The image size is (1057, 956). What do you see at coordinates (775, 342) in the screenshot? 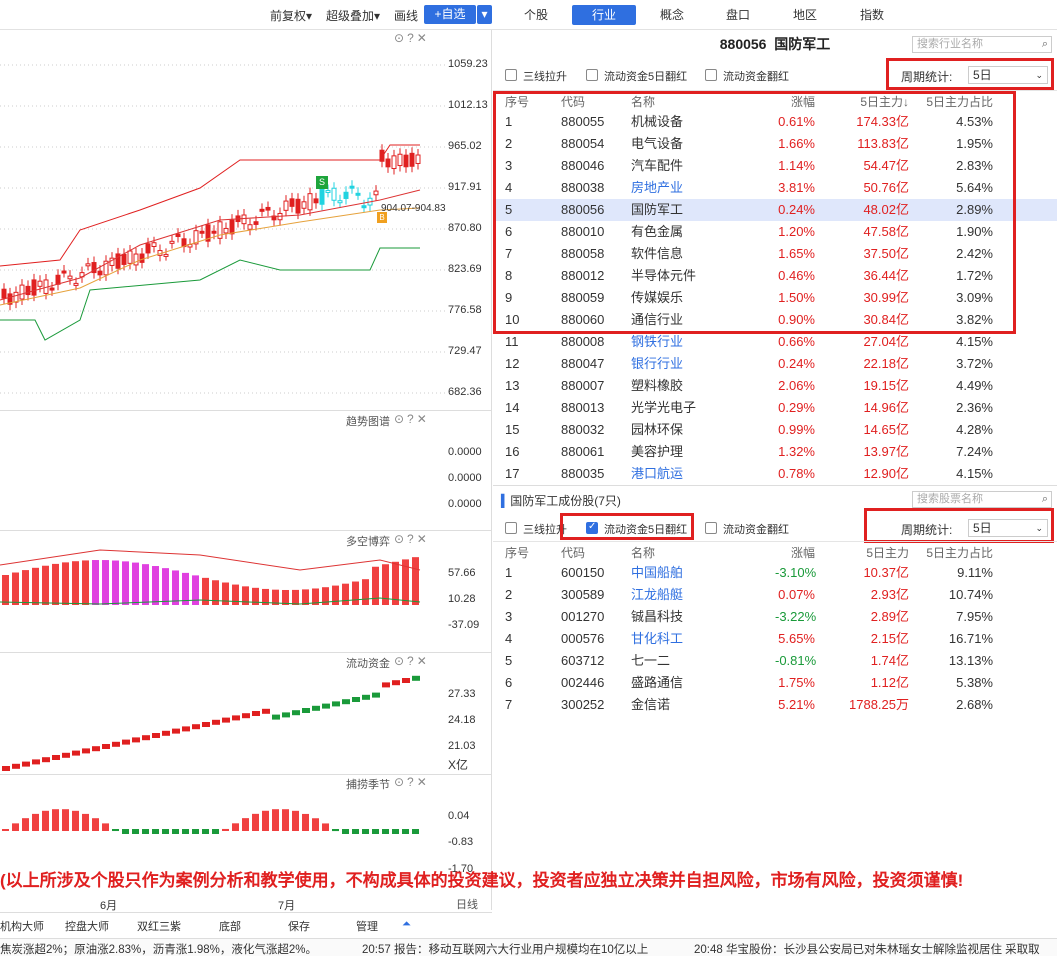
I see `table-row: 11 880008 钢铁行业 0.66% 27.04亿 4.15%` at bounding box center [775, 342].